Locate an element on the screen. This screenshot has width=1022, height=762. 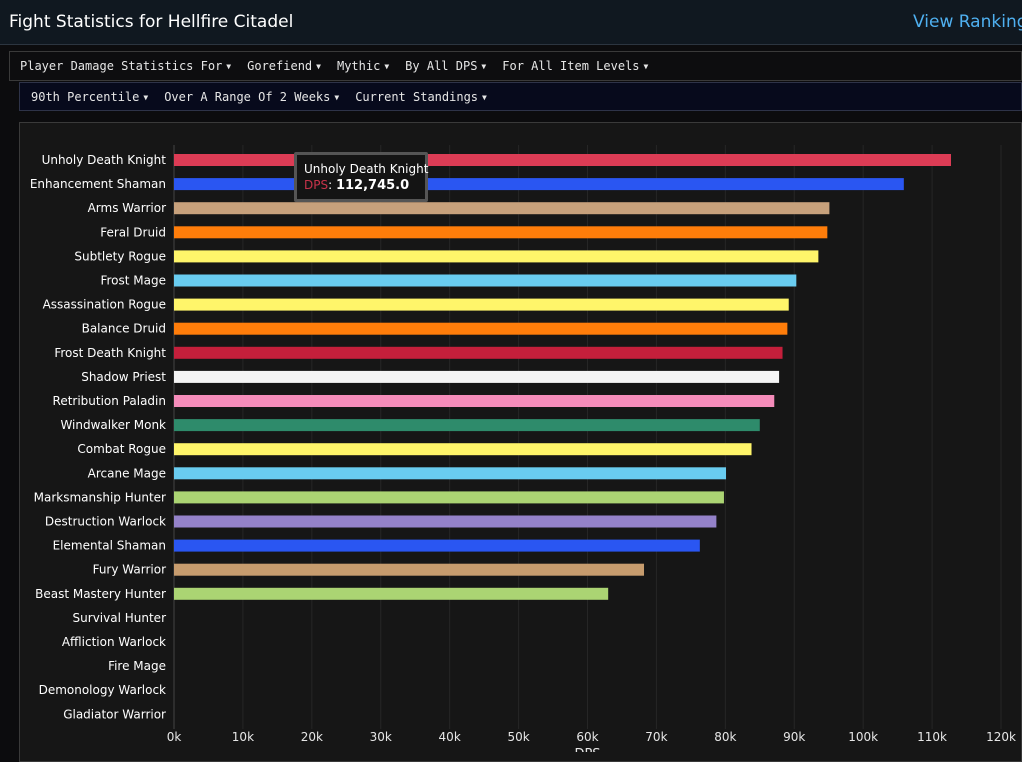
category-label: Elemental Shaman is located at coordinates (109, 546).